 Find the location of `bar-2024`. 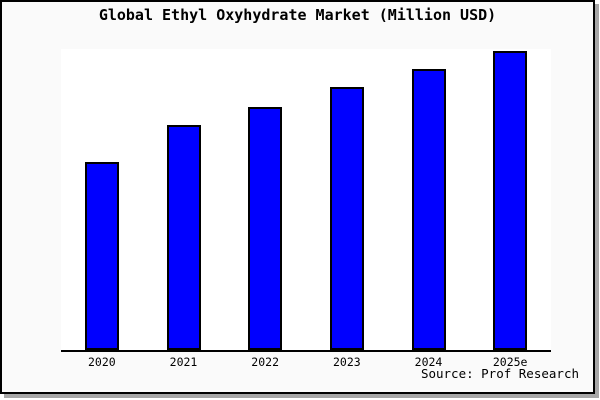

bar-2024 is located at coordinates (428, 209).